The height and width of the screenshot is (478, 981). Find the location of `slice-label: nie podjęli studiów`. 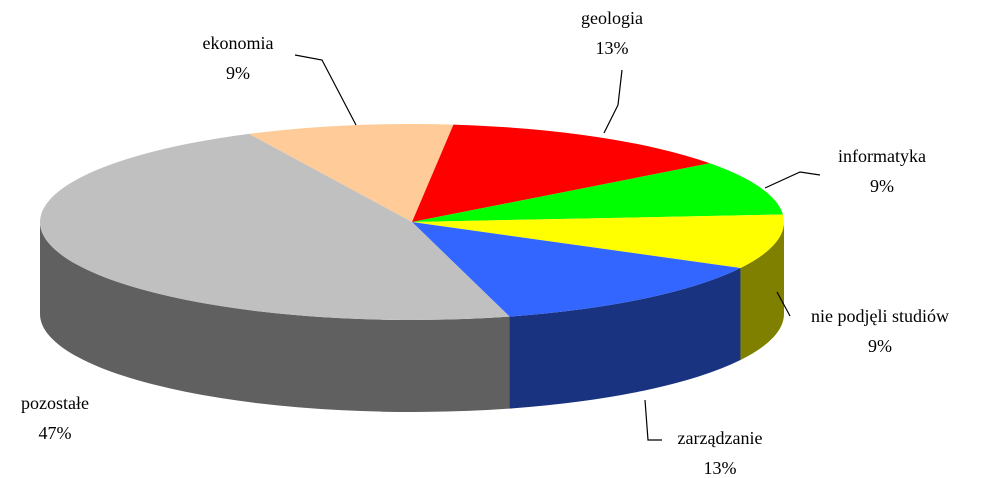

slice-label: nie podjęli studiów is located at coordinates (880, 316).